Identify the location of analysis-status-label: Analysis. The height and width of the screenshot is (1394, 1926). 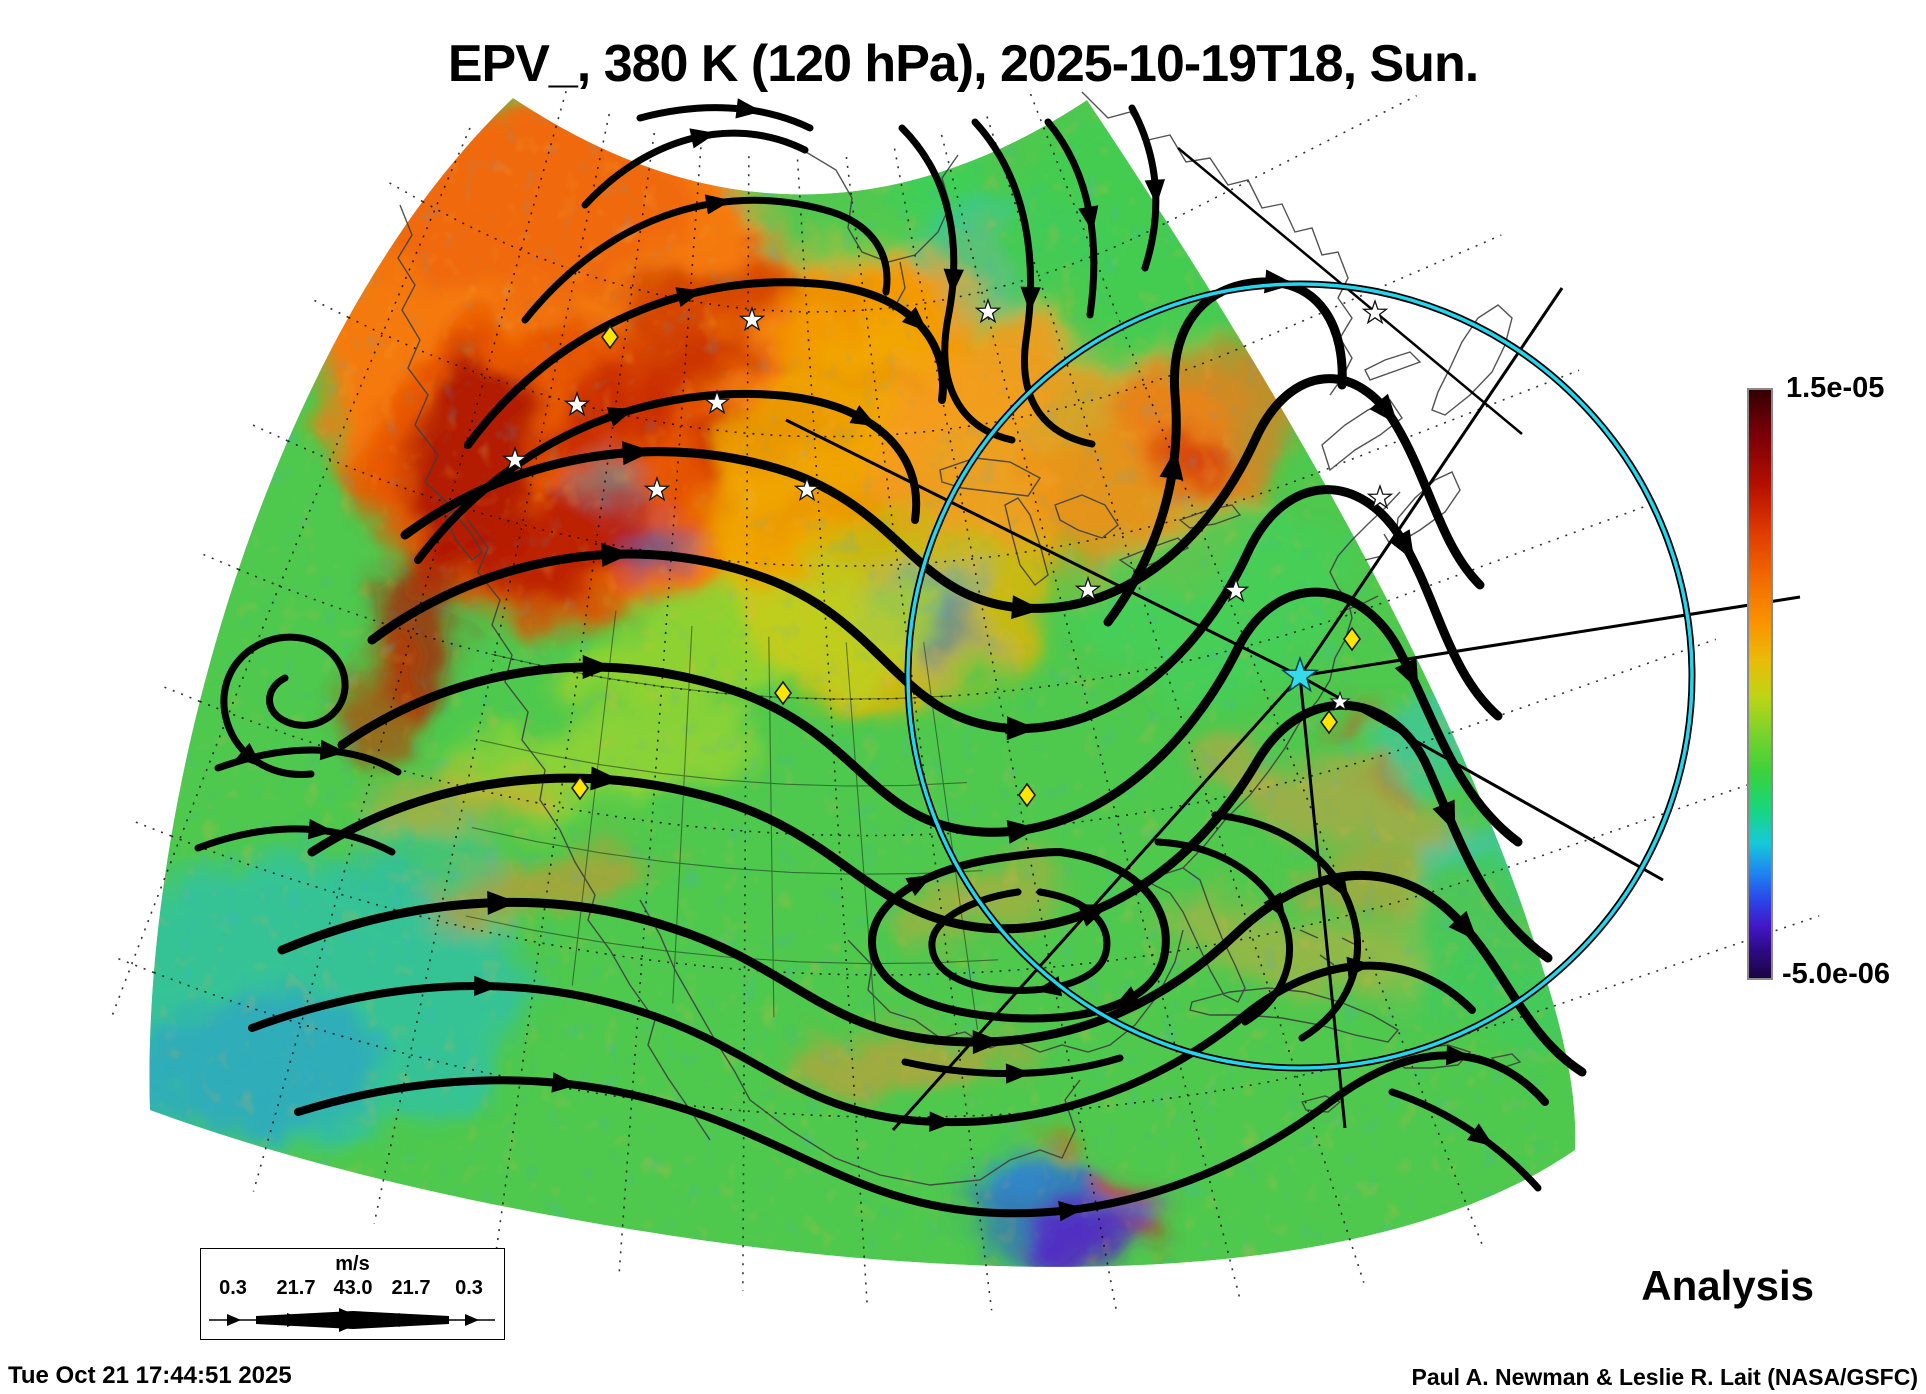
(1727, 1285).